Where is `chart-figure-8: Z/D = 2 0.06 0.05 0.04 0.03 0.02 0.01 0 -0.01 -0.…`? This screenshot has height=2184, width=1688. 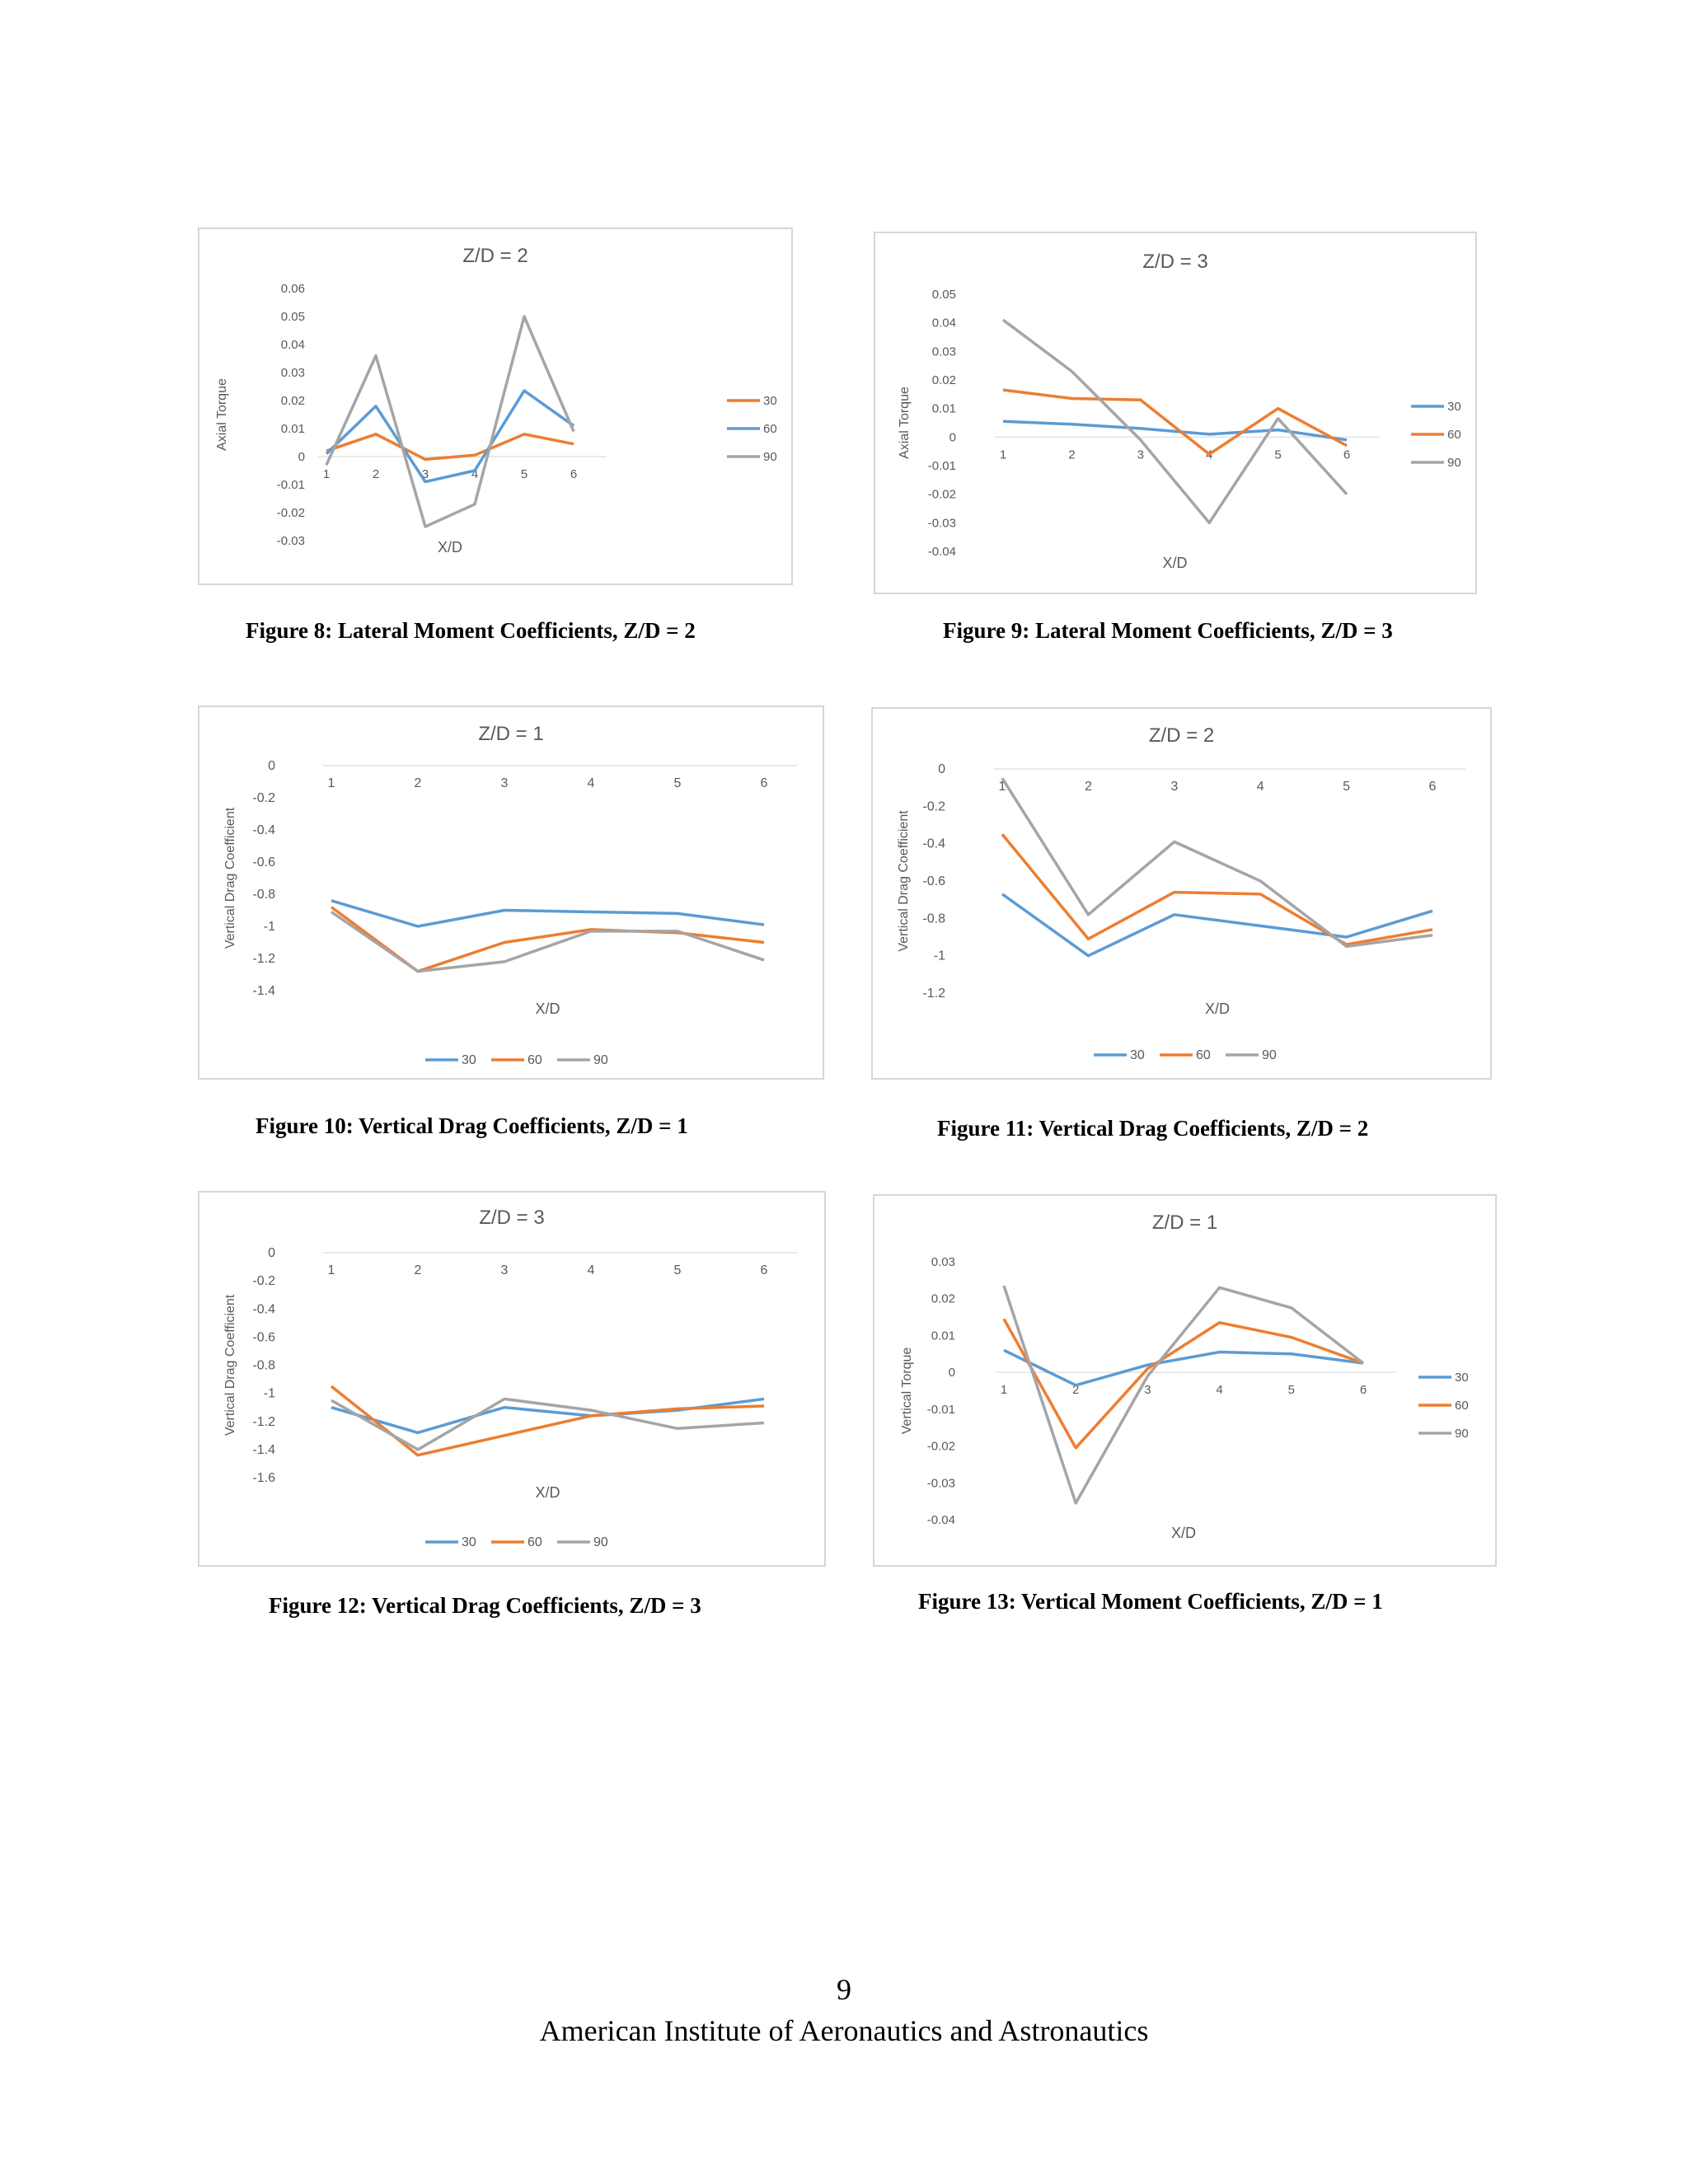 chart-figure-8: Z/D = 2 0.06 0.05 0.04 0.03 0.02 0.01 0 -0.01 -0.… is located at coordinates (496, 406).